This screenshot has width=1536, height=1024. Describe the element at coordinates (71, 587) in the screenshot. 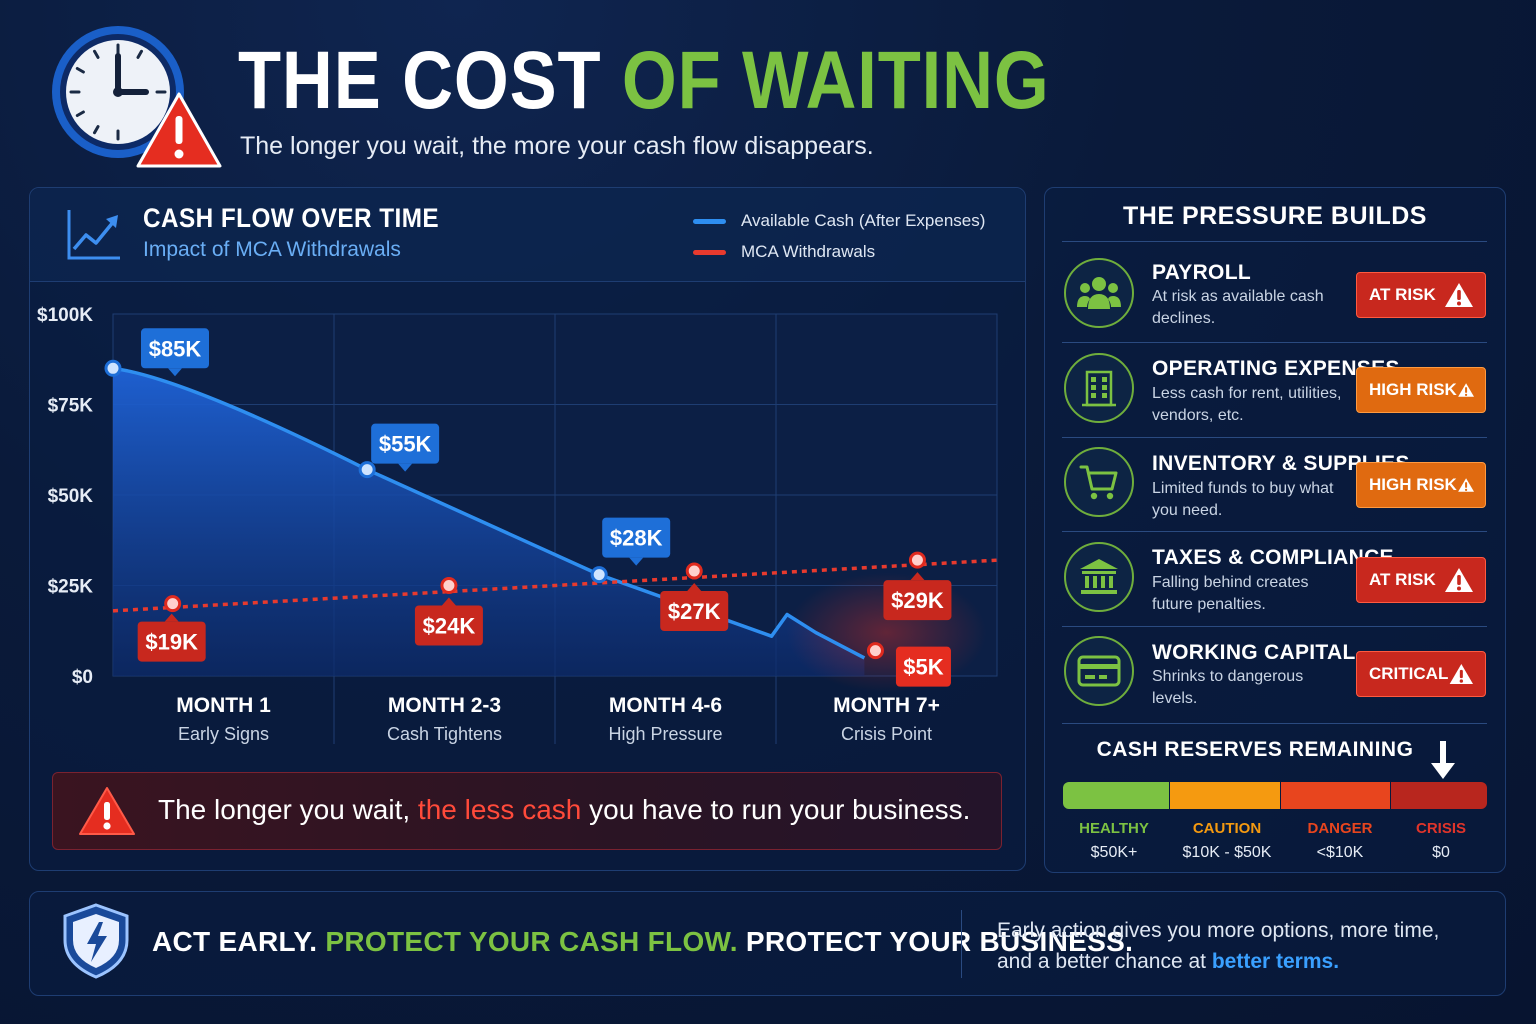

I see `y-tick-label: $25K` at that location.